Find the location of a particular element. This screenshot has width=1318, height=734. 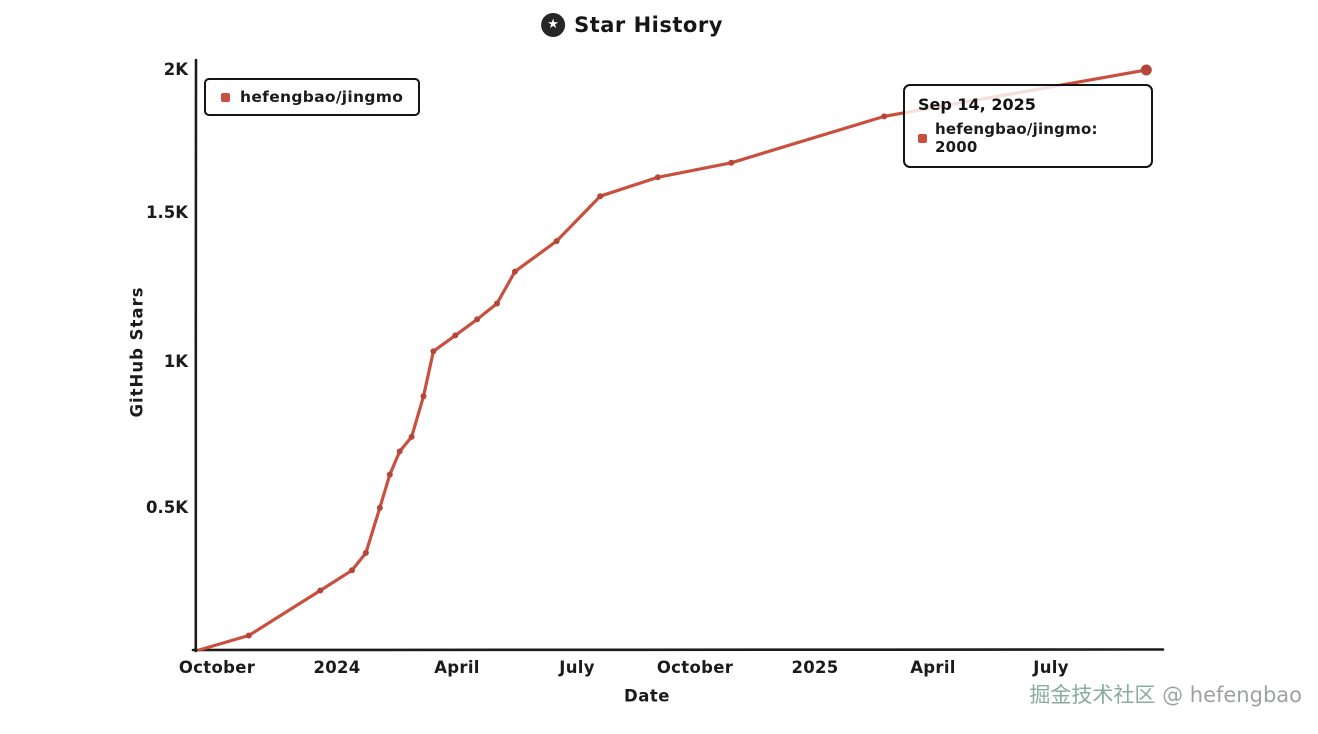

y-tick-label: 1K is located at coordinates (175, 361).